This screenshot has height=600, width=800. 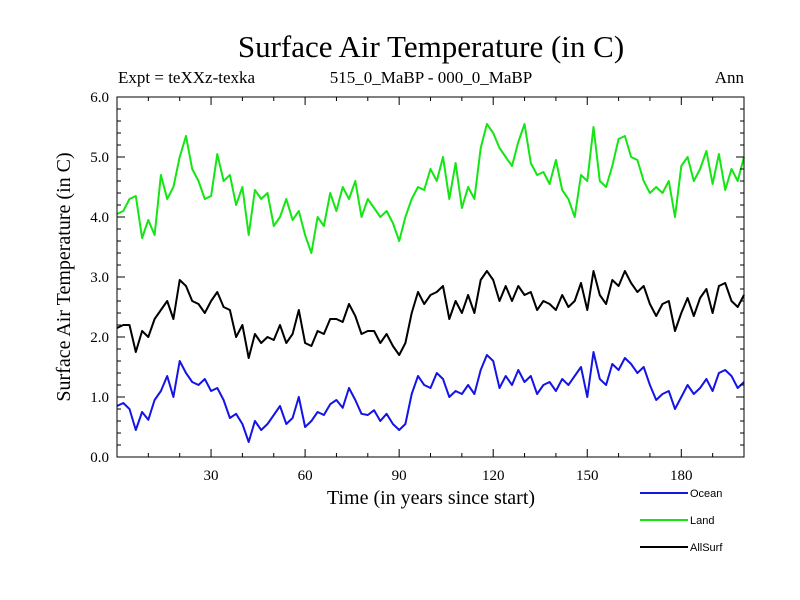 What do you see at coordinates (305, 476) in the screenshot?
I see `x-tick-label: 60` at bounding box center [305, 476].